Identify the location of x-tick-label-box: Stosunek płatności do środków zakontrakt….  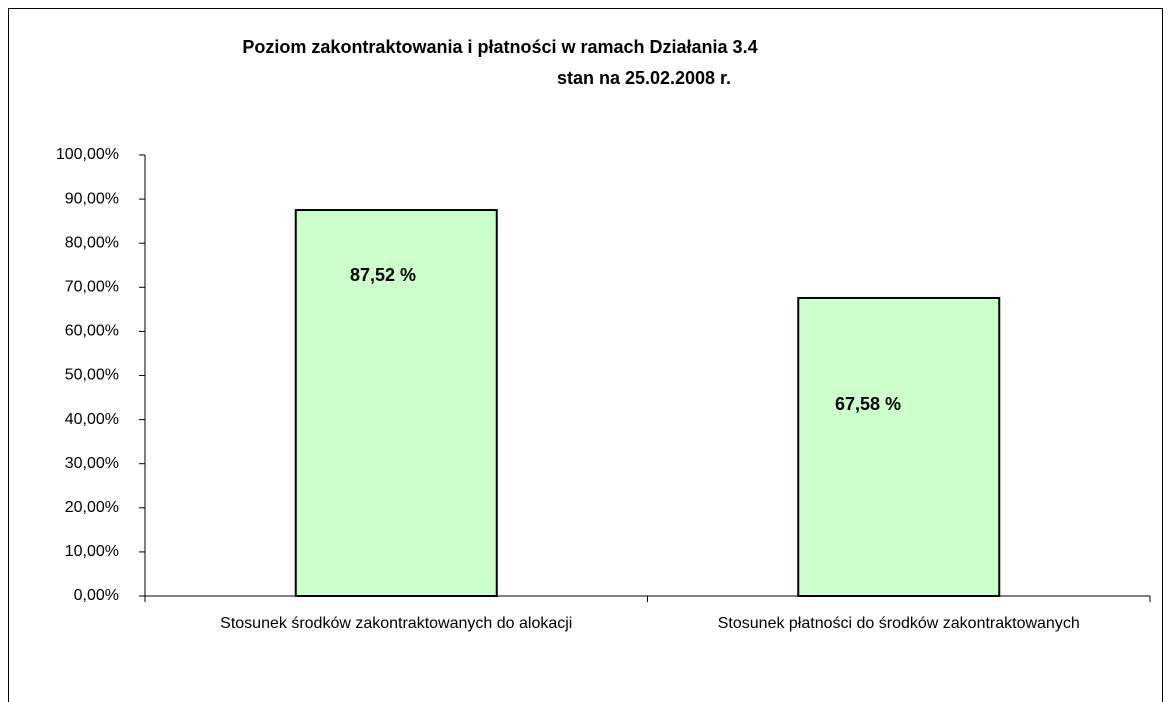
(898, 623).